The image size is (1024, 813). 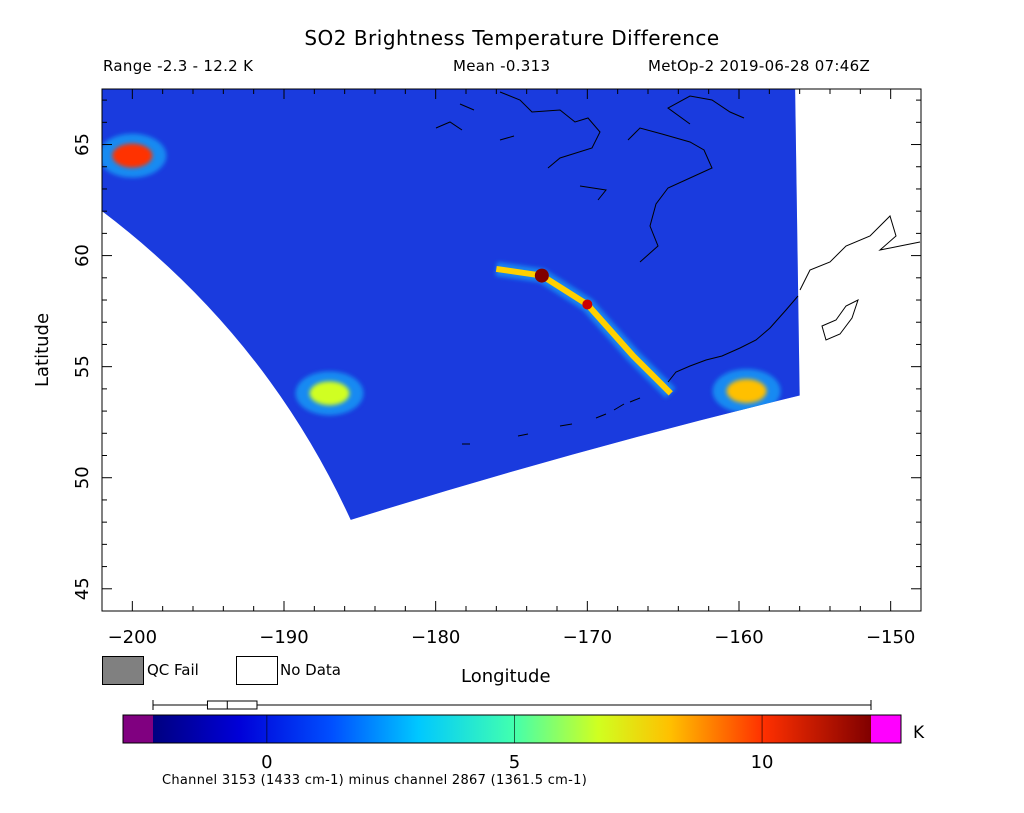 What do you see at coordinates (541, 275) in the screenshot?
I see `plume-peak` at bounding box center [541, 275].